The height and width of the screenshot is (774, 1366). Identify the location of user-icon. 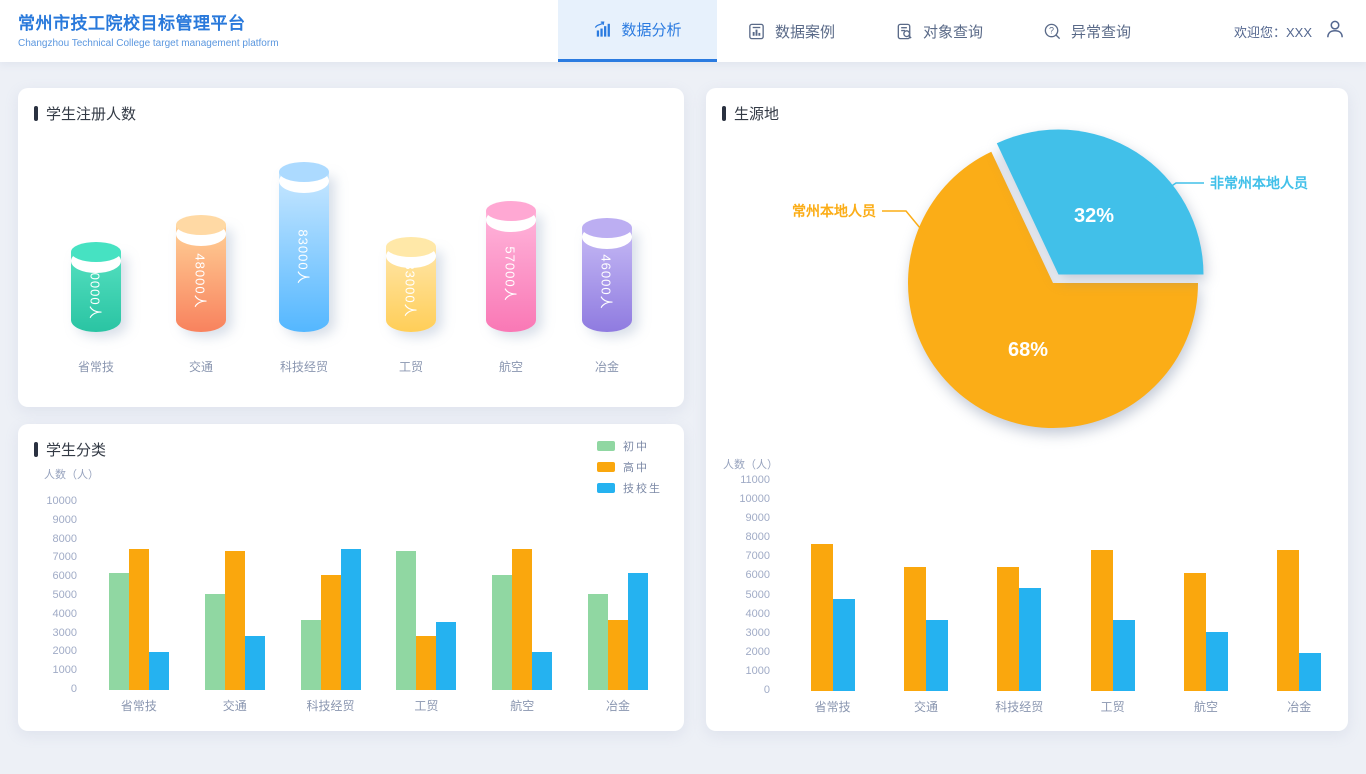
(1335, 31).